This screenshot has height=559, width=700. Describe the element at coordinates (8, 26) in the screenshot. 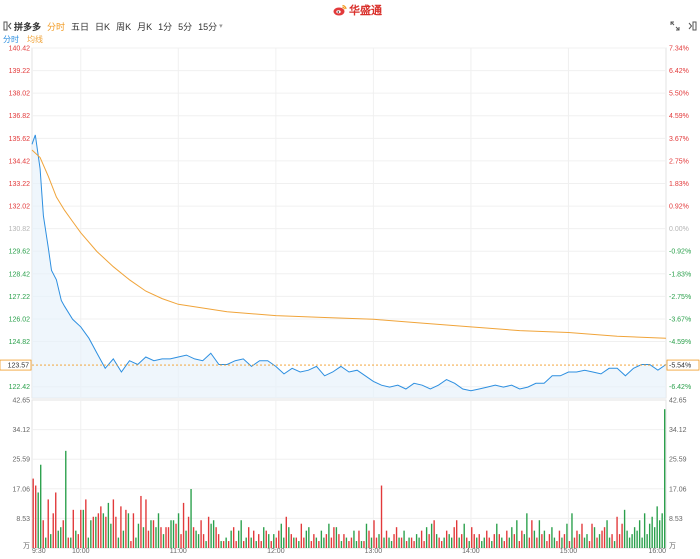

I see `prev-stock-icon` at that location.